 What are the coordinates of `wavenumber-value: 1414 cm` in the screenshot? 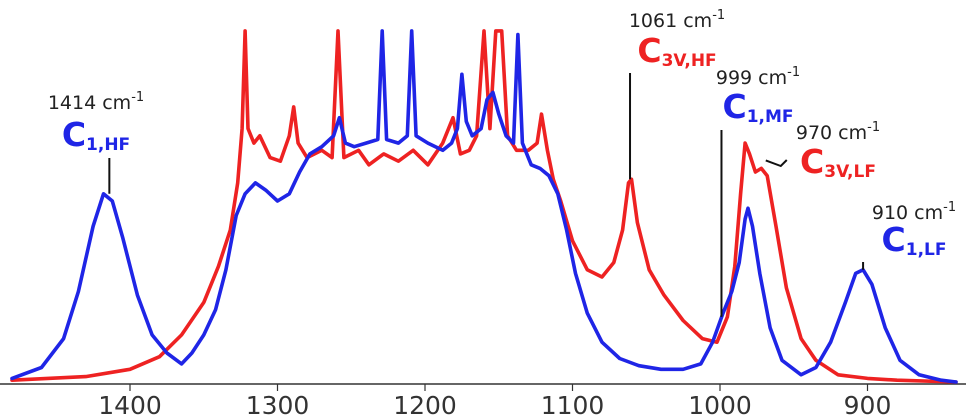 It's located at (89, 103).